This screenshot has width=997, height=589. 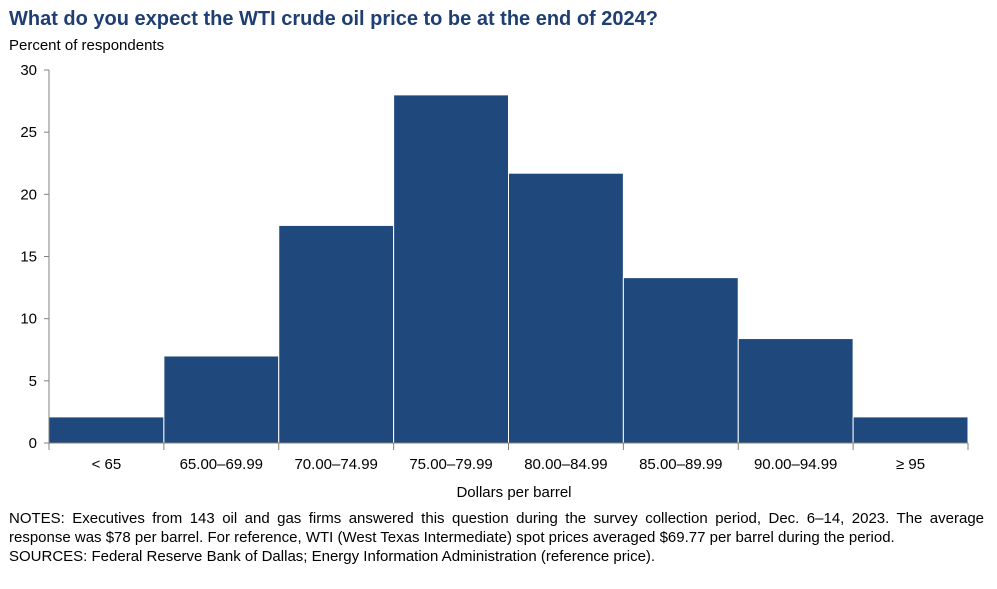 What do you see at coordinates (28, 319) in the screenshot?
I see `y-tick-label-2: 10` at bounding box center [28, 319].